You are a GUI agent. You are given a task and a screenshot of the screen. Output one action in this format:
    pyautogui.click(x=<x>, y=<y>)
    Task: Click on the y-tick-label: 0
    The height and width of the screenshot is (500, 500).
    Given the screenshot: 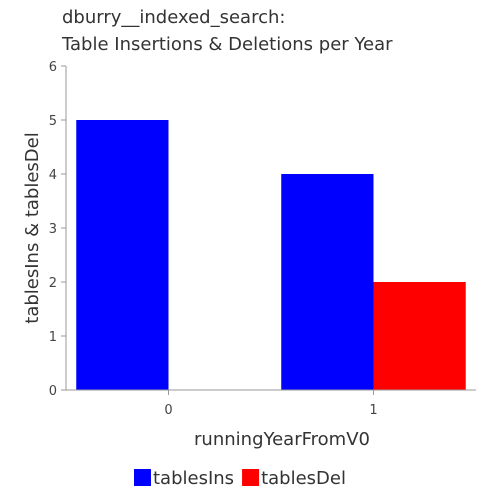 What is the action you would take?
    pyautogui.click(x=53, y=391)
    